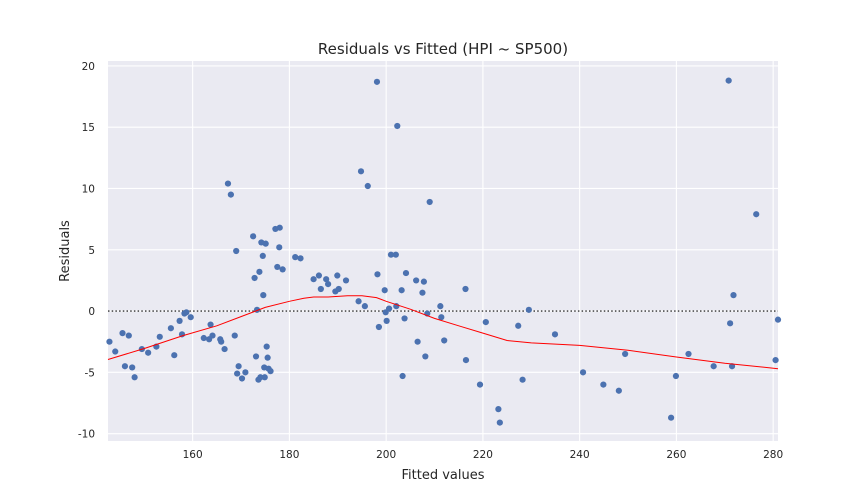 Image resolution: width=864 pixels, height=504 pixels. What do you see at coordinates (443, 49) in the screenshot?
I see `chart-title: Residuals vs Fitted (HPI ~ SP500)` at bounding box center [443, 49].